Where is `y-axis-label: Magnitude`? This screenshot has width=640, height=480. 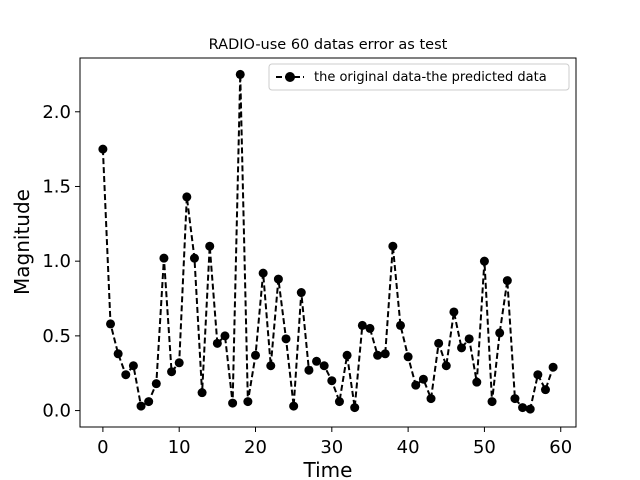
y-axis-label: Magnitude is located at coordinates (22, 242).